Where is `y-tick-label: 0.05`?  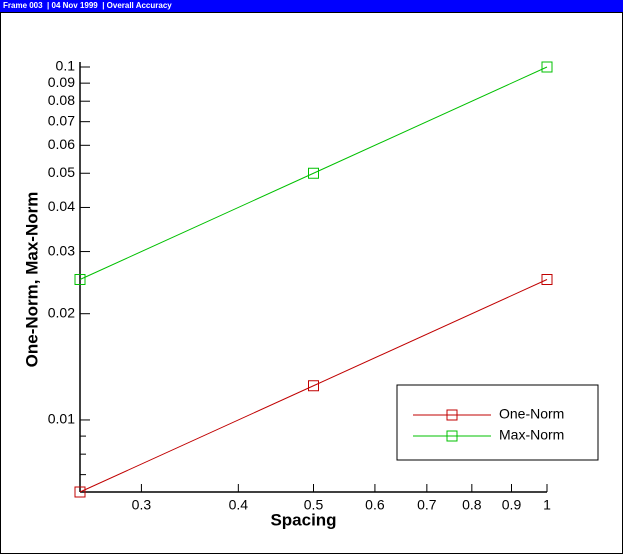
y-tick-label: 0.05 is located at coordinates (61, 172).